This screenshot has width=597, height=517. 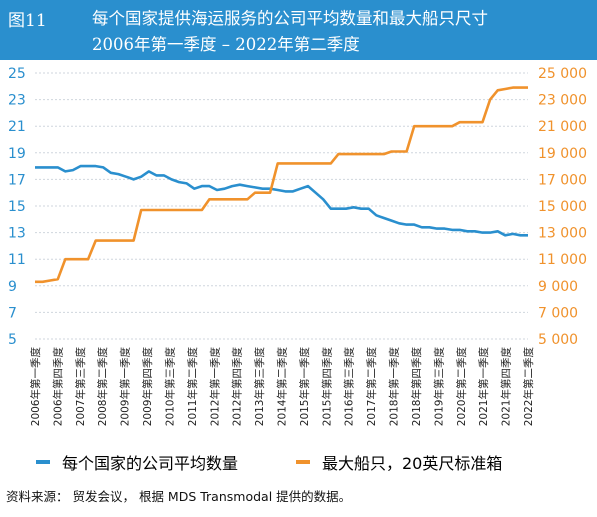 What do you see at coordinates (394, 387) in the screenshot?
I see `x-axis-tick-label: 2018年第一季度` at bounding box center [394, 387].